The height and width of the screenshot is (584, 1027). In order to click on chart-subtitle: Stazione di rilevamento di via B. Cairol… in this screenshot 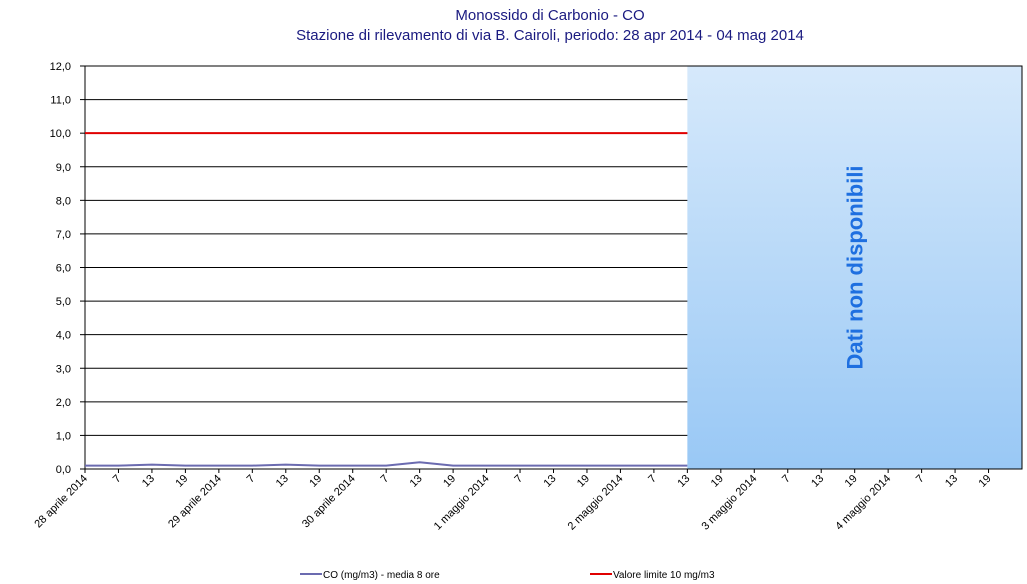, I will do `click(550, 35)`.